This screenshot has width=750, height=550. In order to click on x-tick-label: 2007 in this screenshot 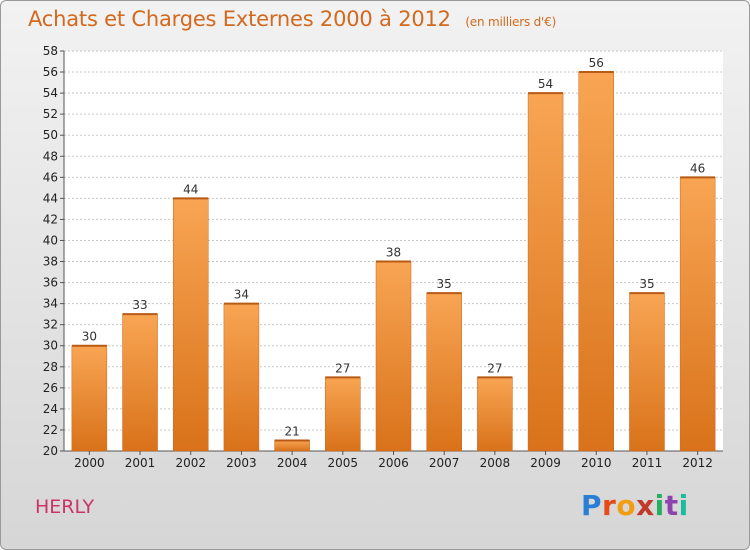, I will do `click(444, 463)`.